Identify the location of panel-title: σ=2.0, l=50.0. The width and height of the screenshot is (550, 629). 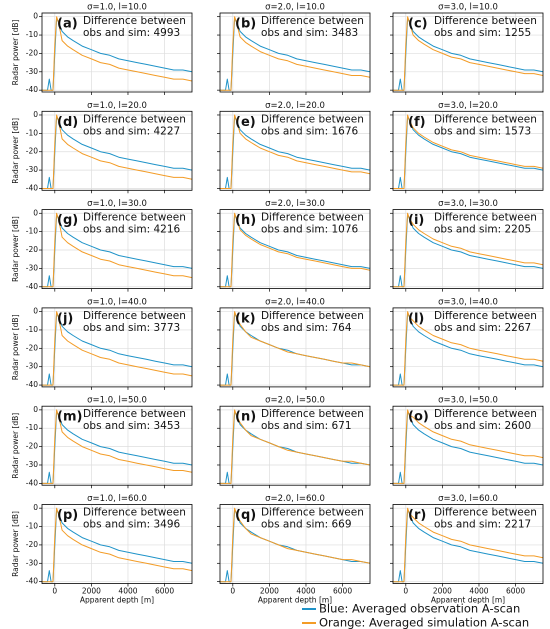
(295, 401).